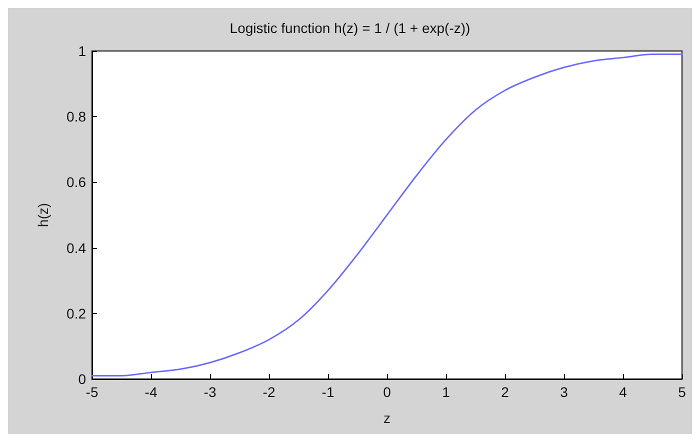 The image size is (700, 442). What do you see at coordinates (350, 28) in the screenshot?
I see `chart-title: Logistic function h(z) = 1 / (1 + exp(-z))` at bounding box center [350, 28].